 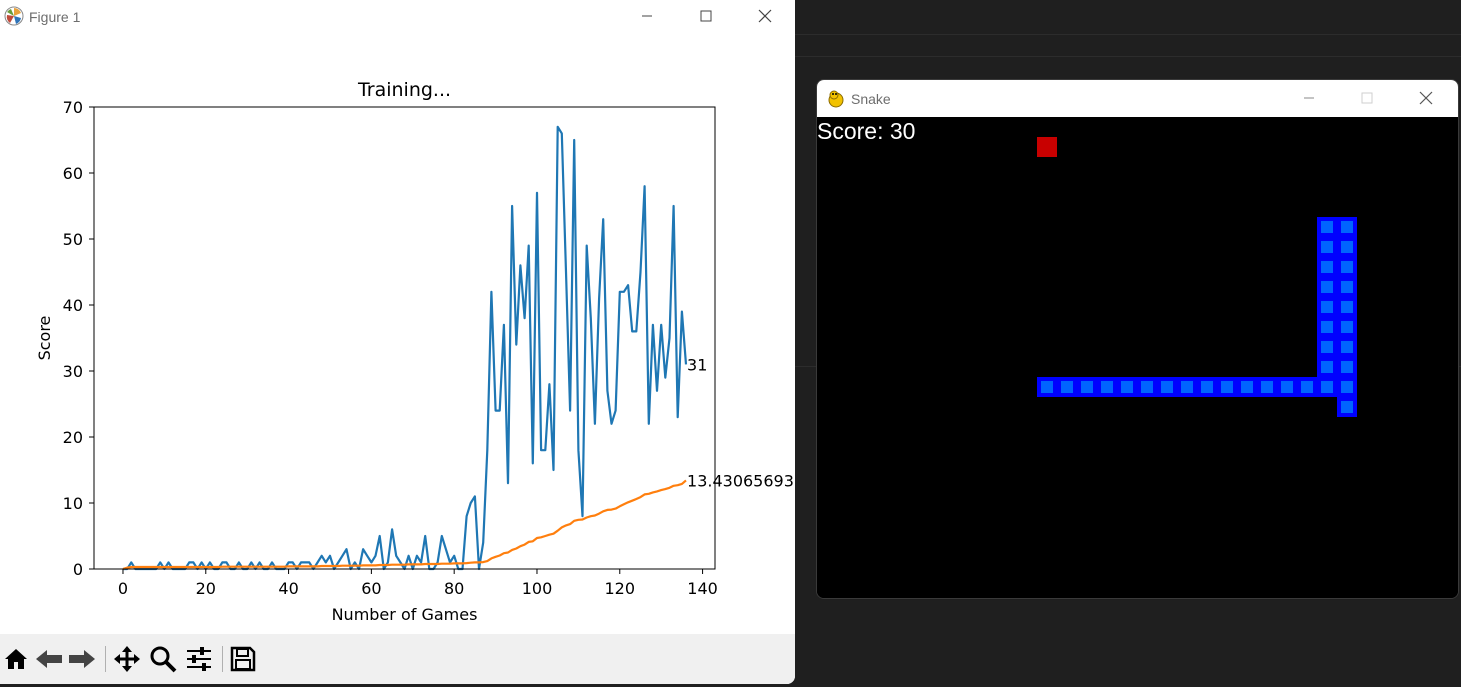 I want to click on x-tick-label: 40, so click(x=288, y=588).